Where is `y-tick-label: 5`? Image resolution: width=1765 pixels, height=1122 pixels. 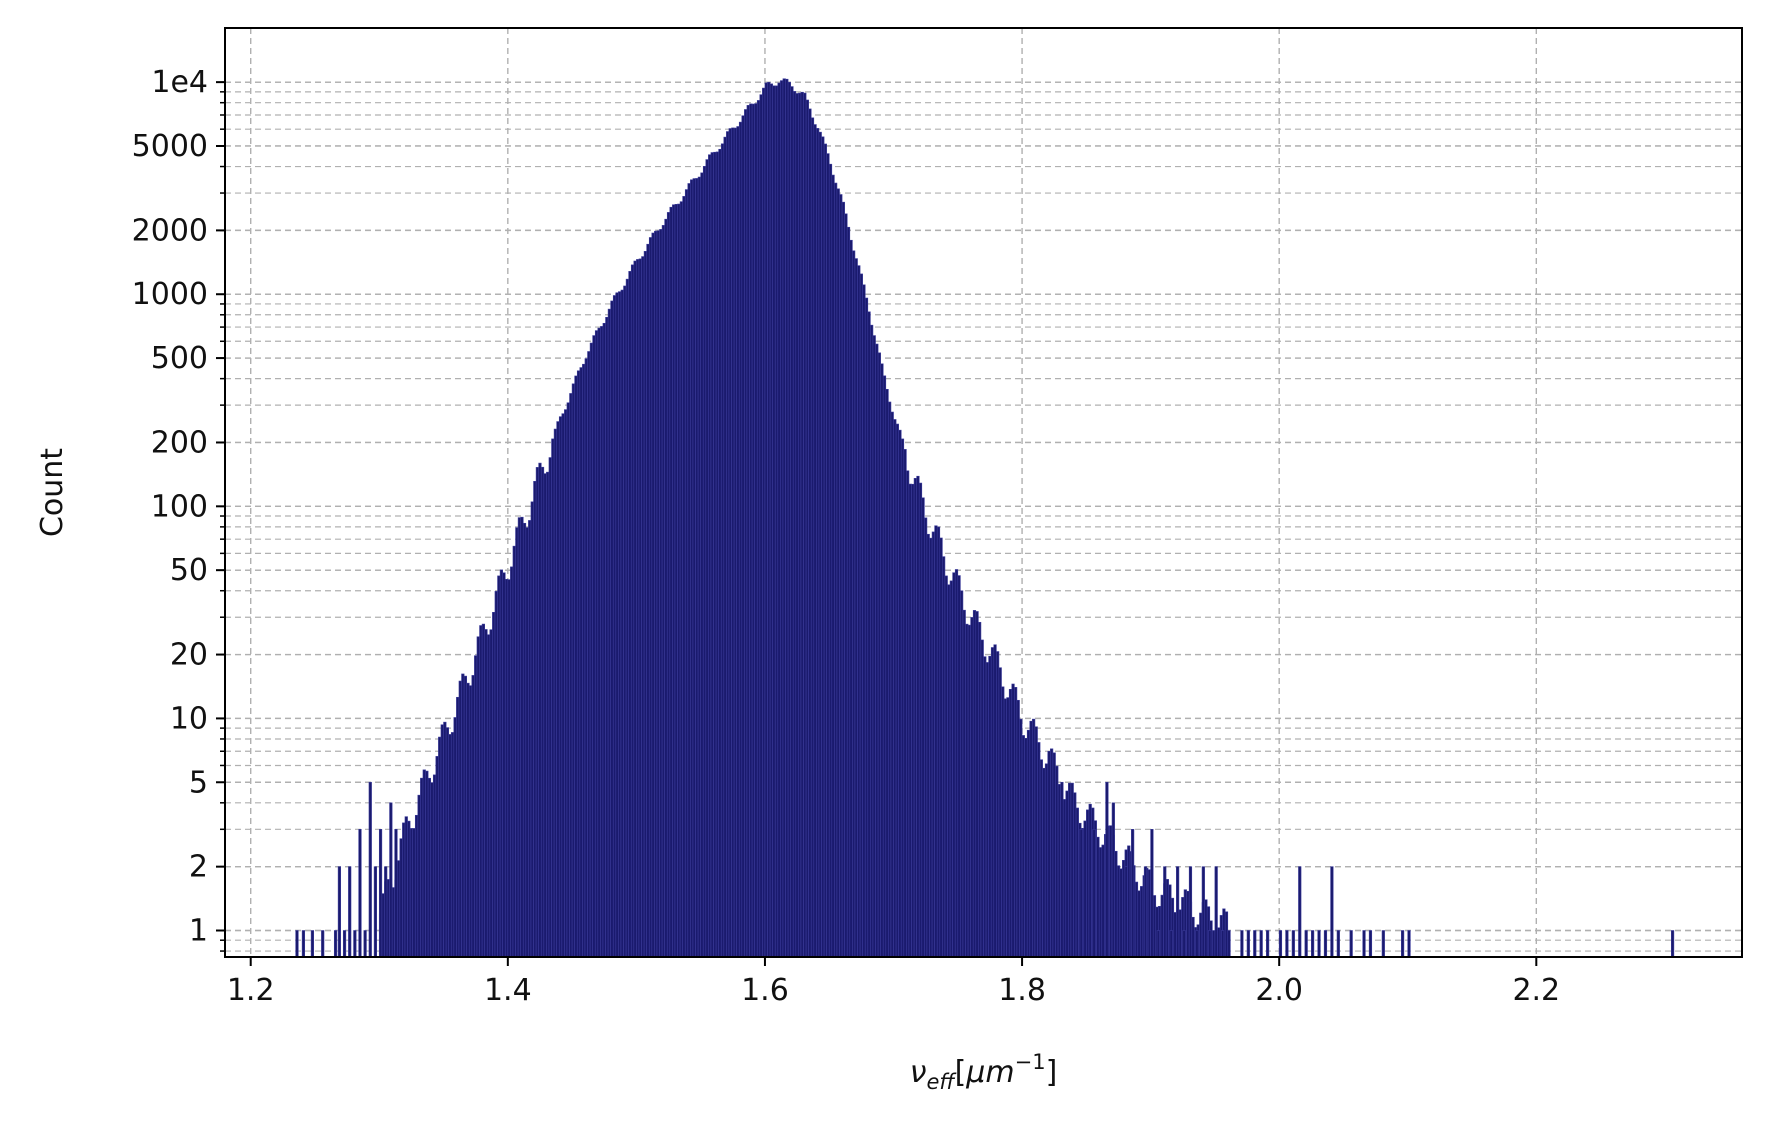
y-tick-label: 5 is located at coordinates (198, 782).